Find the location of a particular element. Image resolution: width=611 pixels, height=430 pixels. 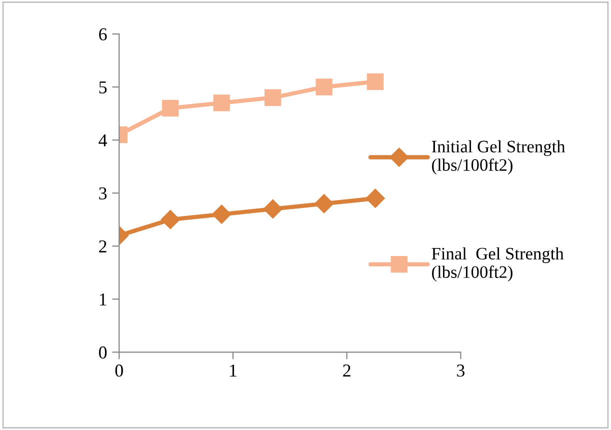

legend-label: Initial Gel Strength (lbs/100ft2) is located at coordinates (499, 157).